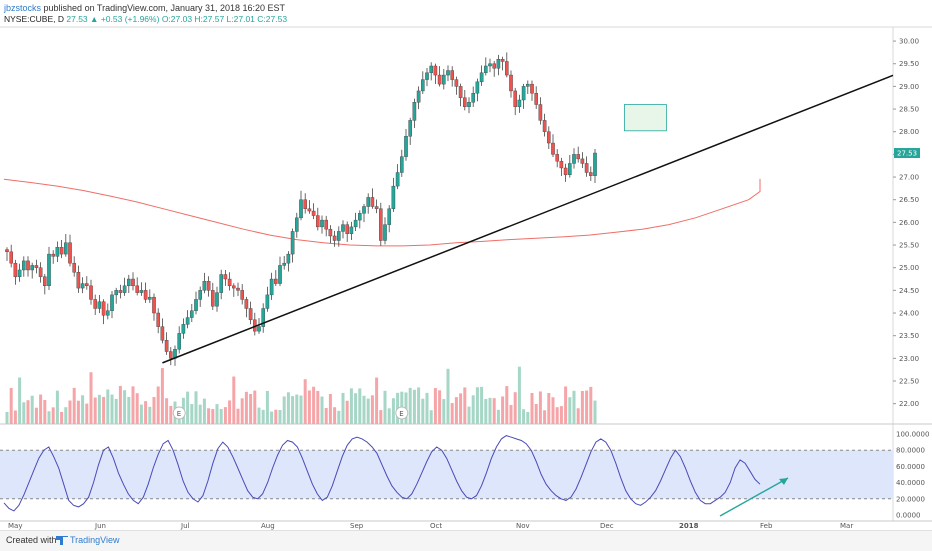 The width and height of the screenshot is (932, 551). Describe the element at coordinates (909, 110) in the screenshot. I see `price-tick-label: 28.50` at that location.